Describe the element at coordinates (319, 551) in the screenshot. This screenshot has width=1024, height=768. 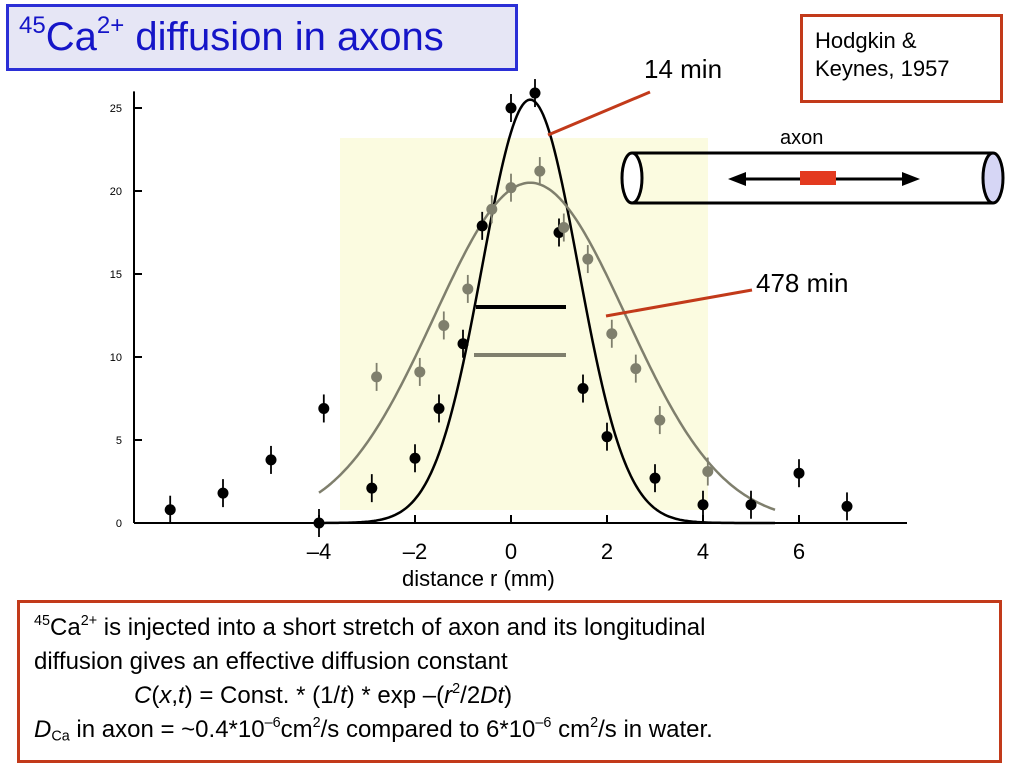
I see `x-tick-label: –4` at that location.